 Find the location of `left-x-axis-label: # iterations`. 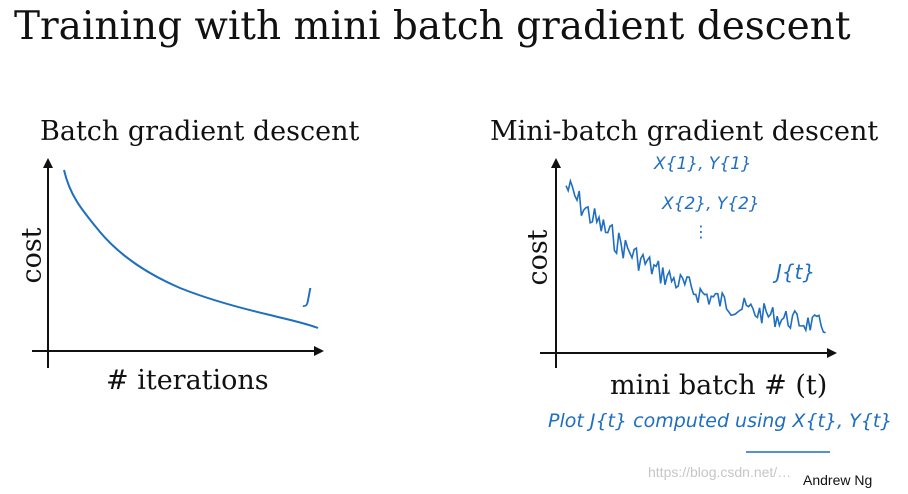

left-x-axis-label: # iterations is located at coordinates (187, 380).